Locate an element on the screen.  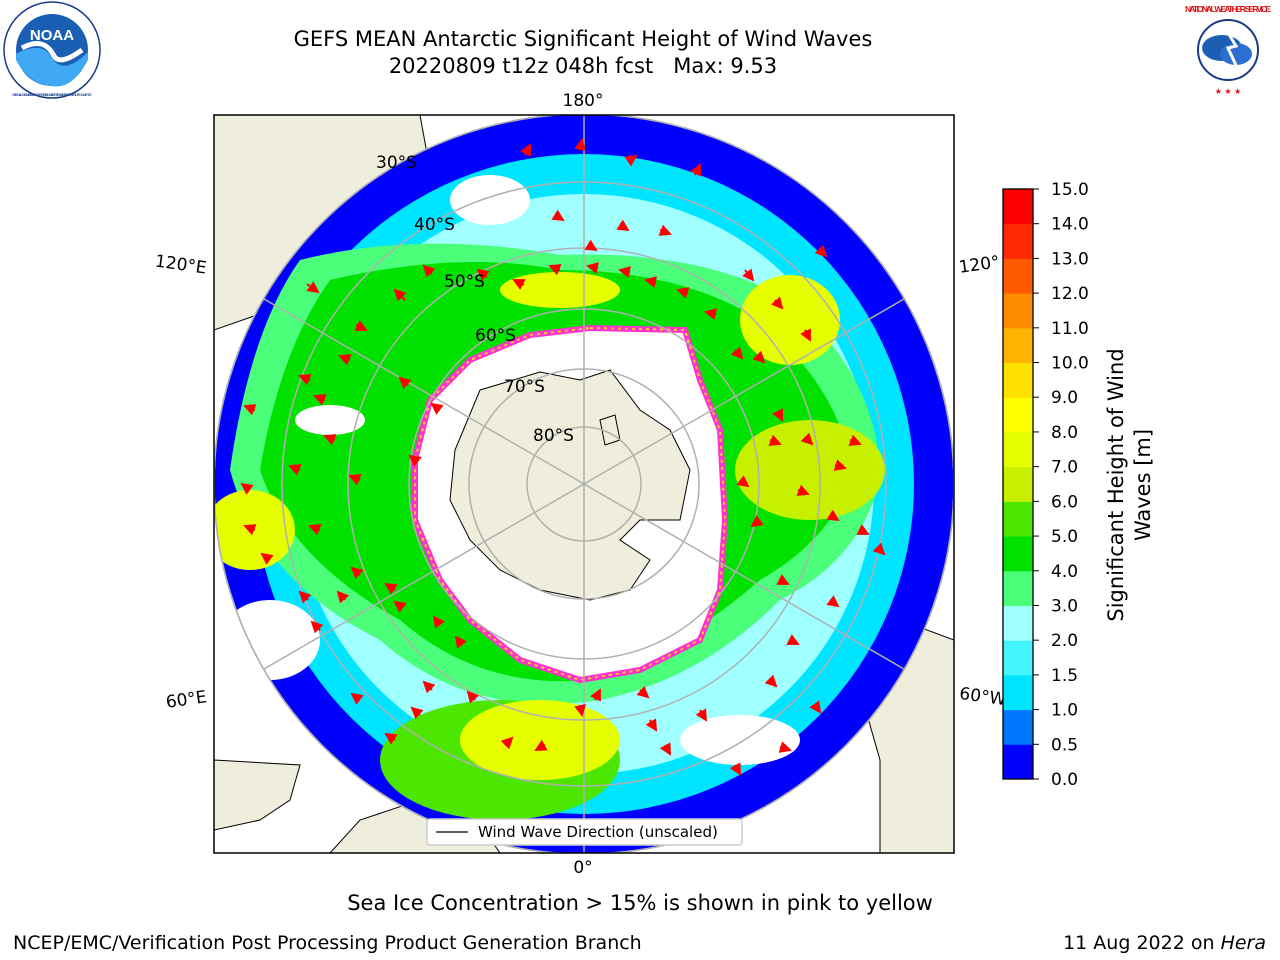
colorbar-tick-label: 4.0 is located at coordinates (1064, 572).